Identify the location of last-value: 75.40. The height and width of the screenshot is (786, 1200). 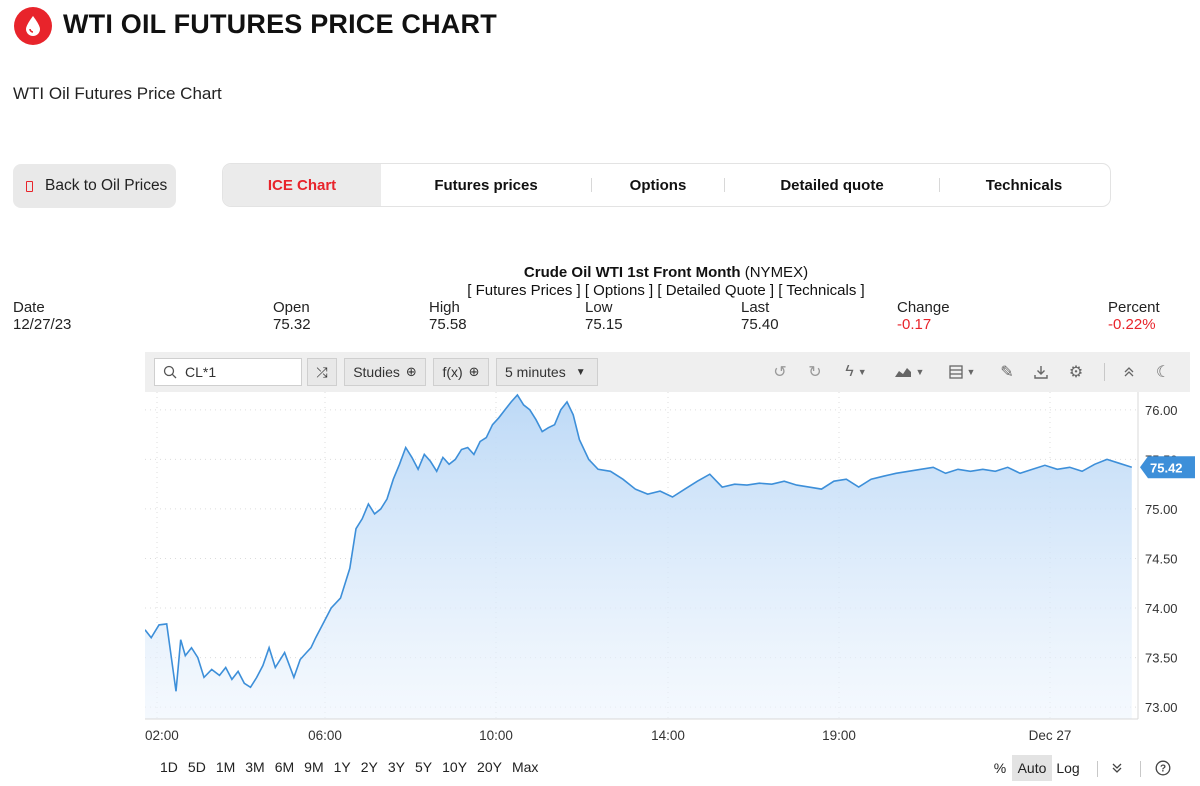
(760, 324).